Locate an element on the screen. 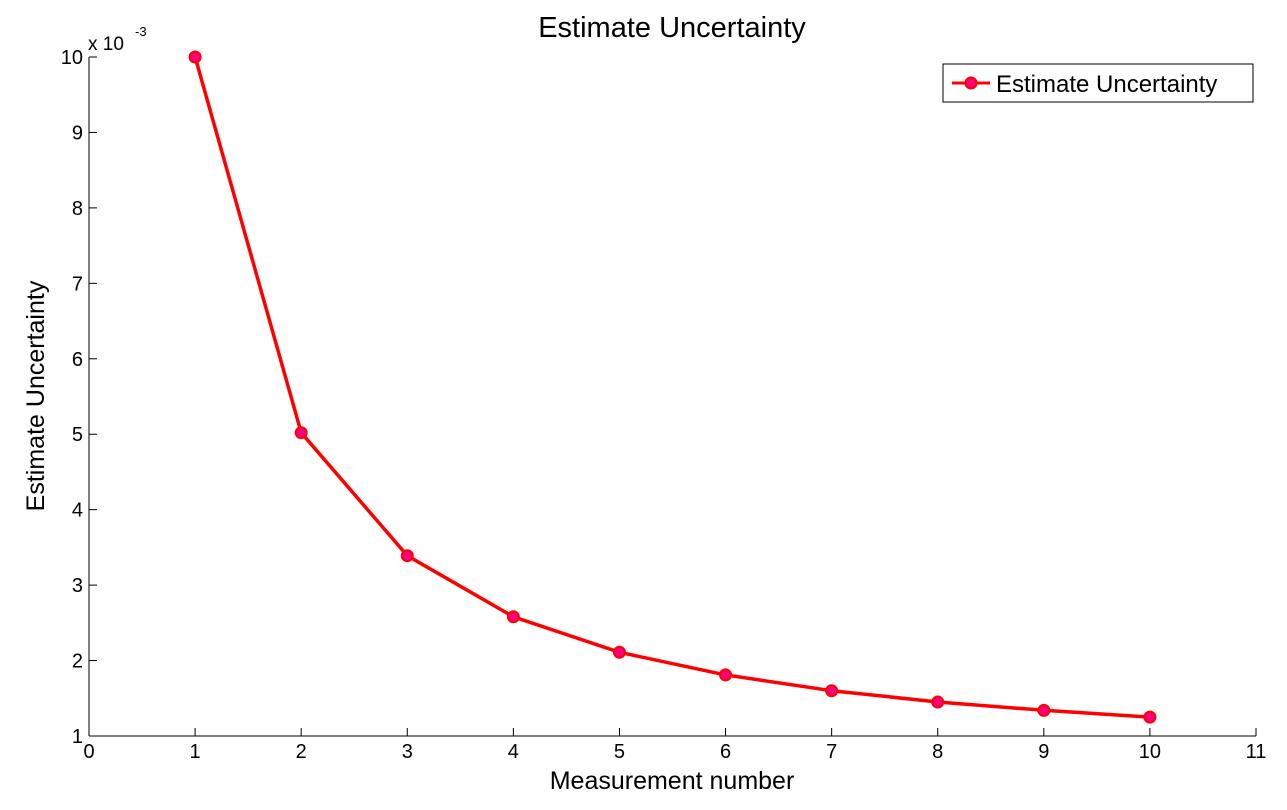 The height and width of the screenshot is (810, 1287). y-tick-label: 10 is located at coordinates (72, 58).